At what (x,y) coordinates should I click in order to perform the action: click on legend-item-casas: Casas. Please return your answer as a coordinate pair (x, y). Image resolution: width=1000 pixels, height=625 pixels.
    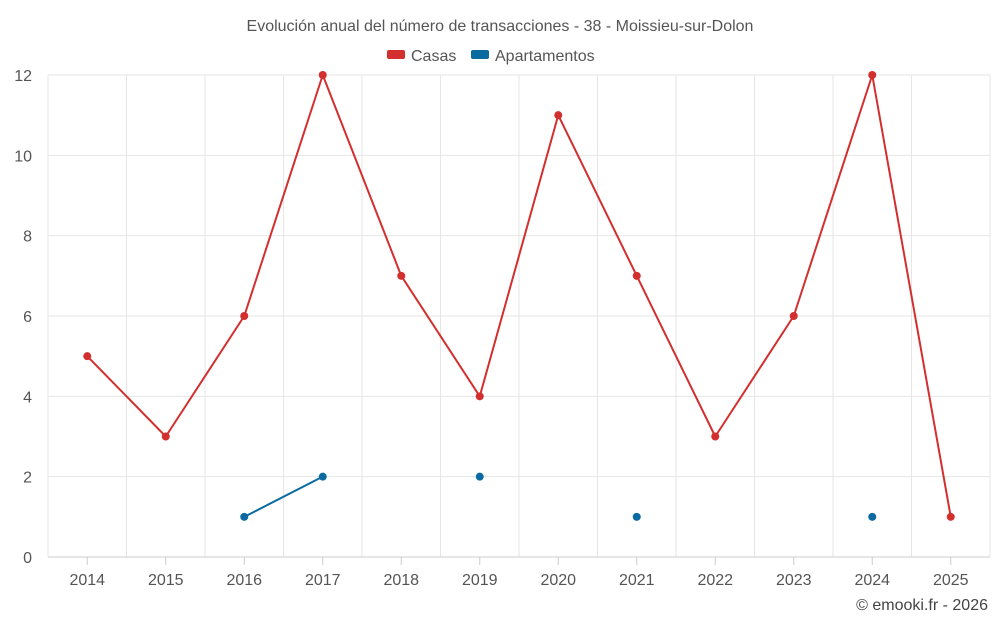
    Looking at the image, I should click on (421, 56).